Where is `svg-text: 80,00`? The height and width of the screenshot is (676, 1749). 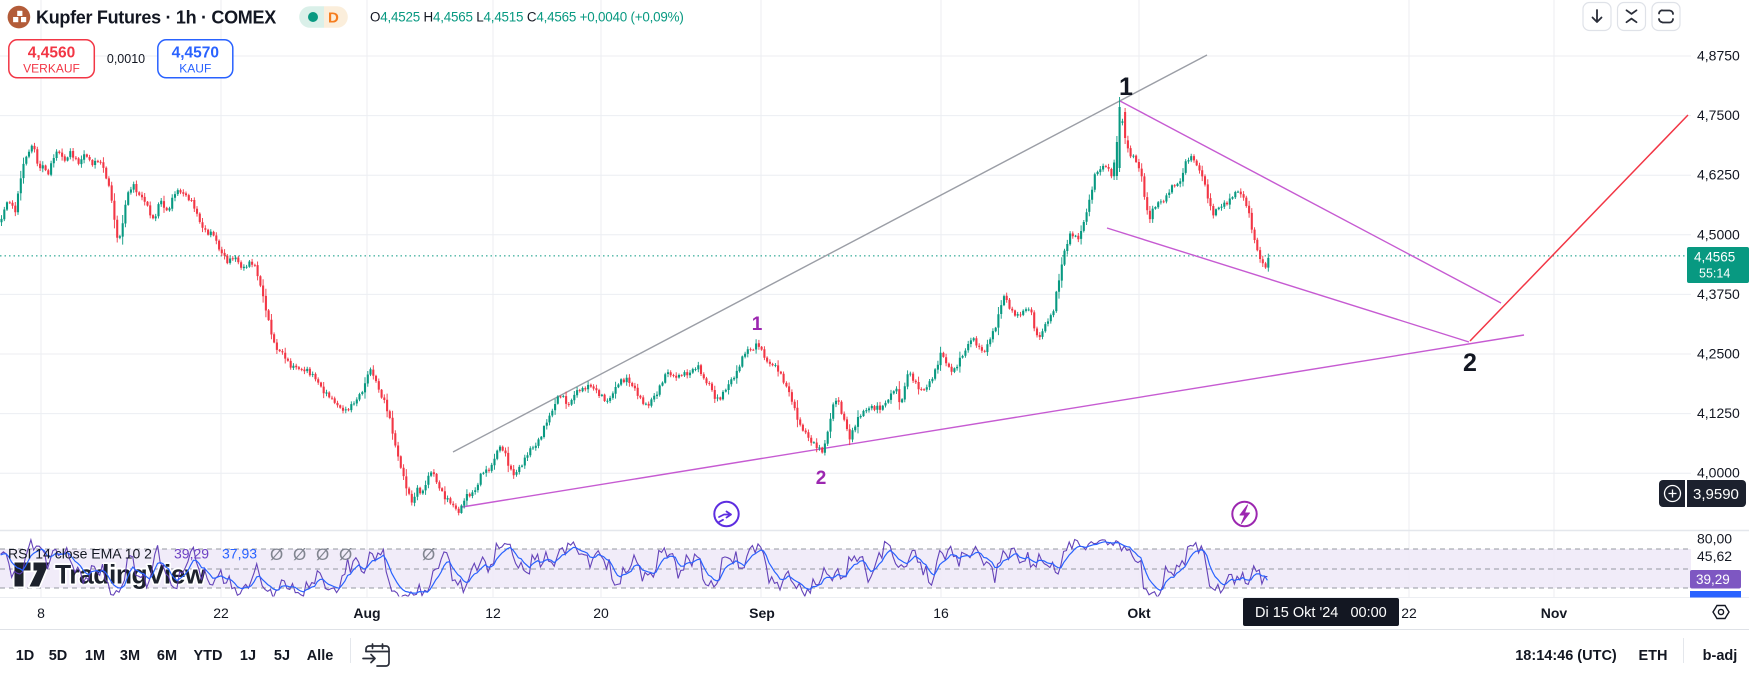
svg-text: 80,00 is located at coordinates (1714, 539).